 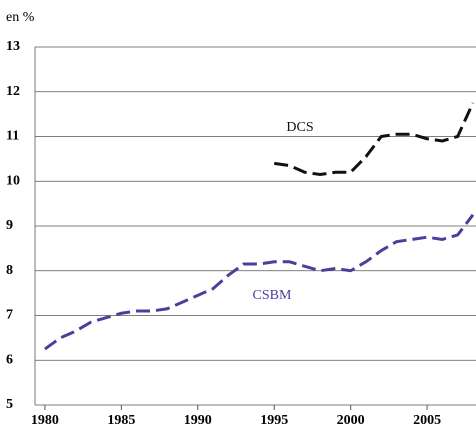 What do you see at coordinates (299, 127) in the screenshot?
I see `series-label: DCS` at bounding box center [299, 127].